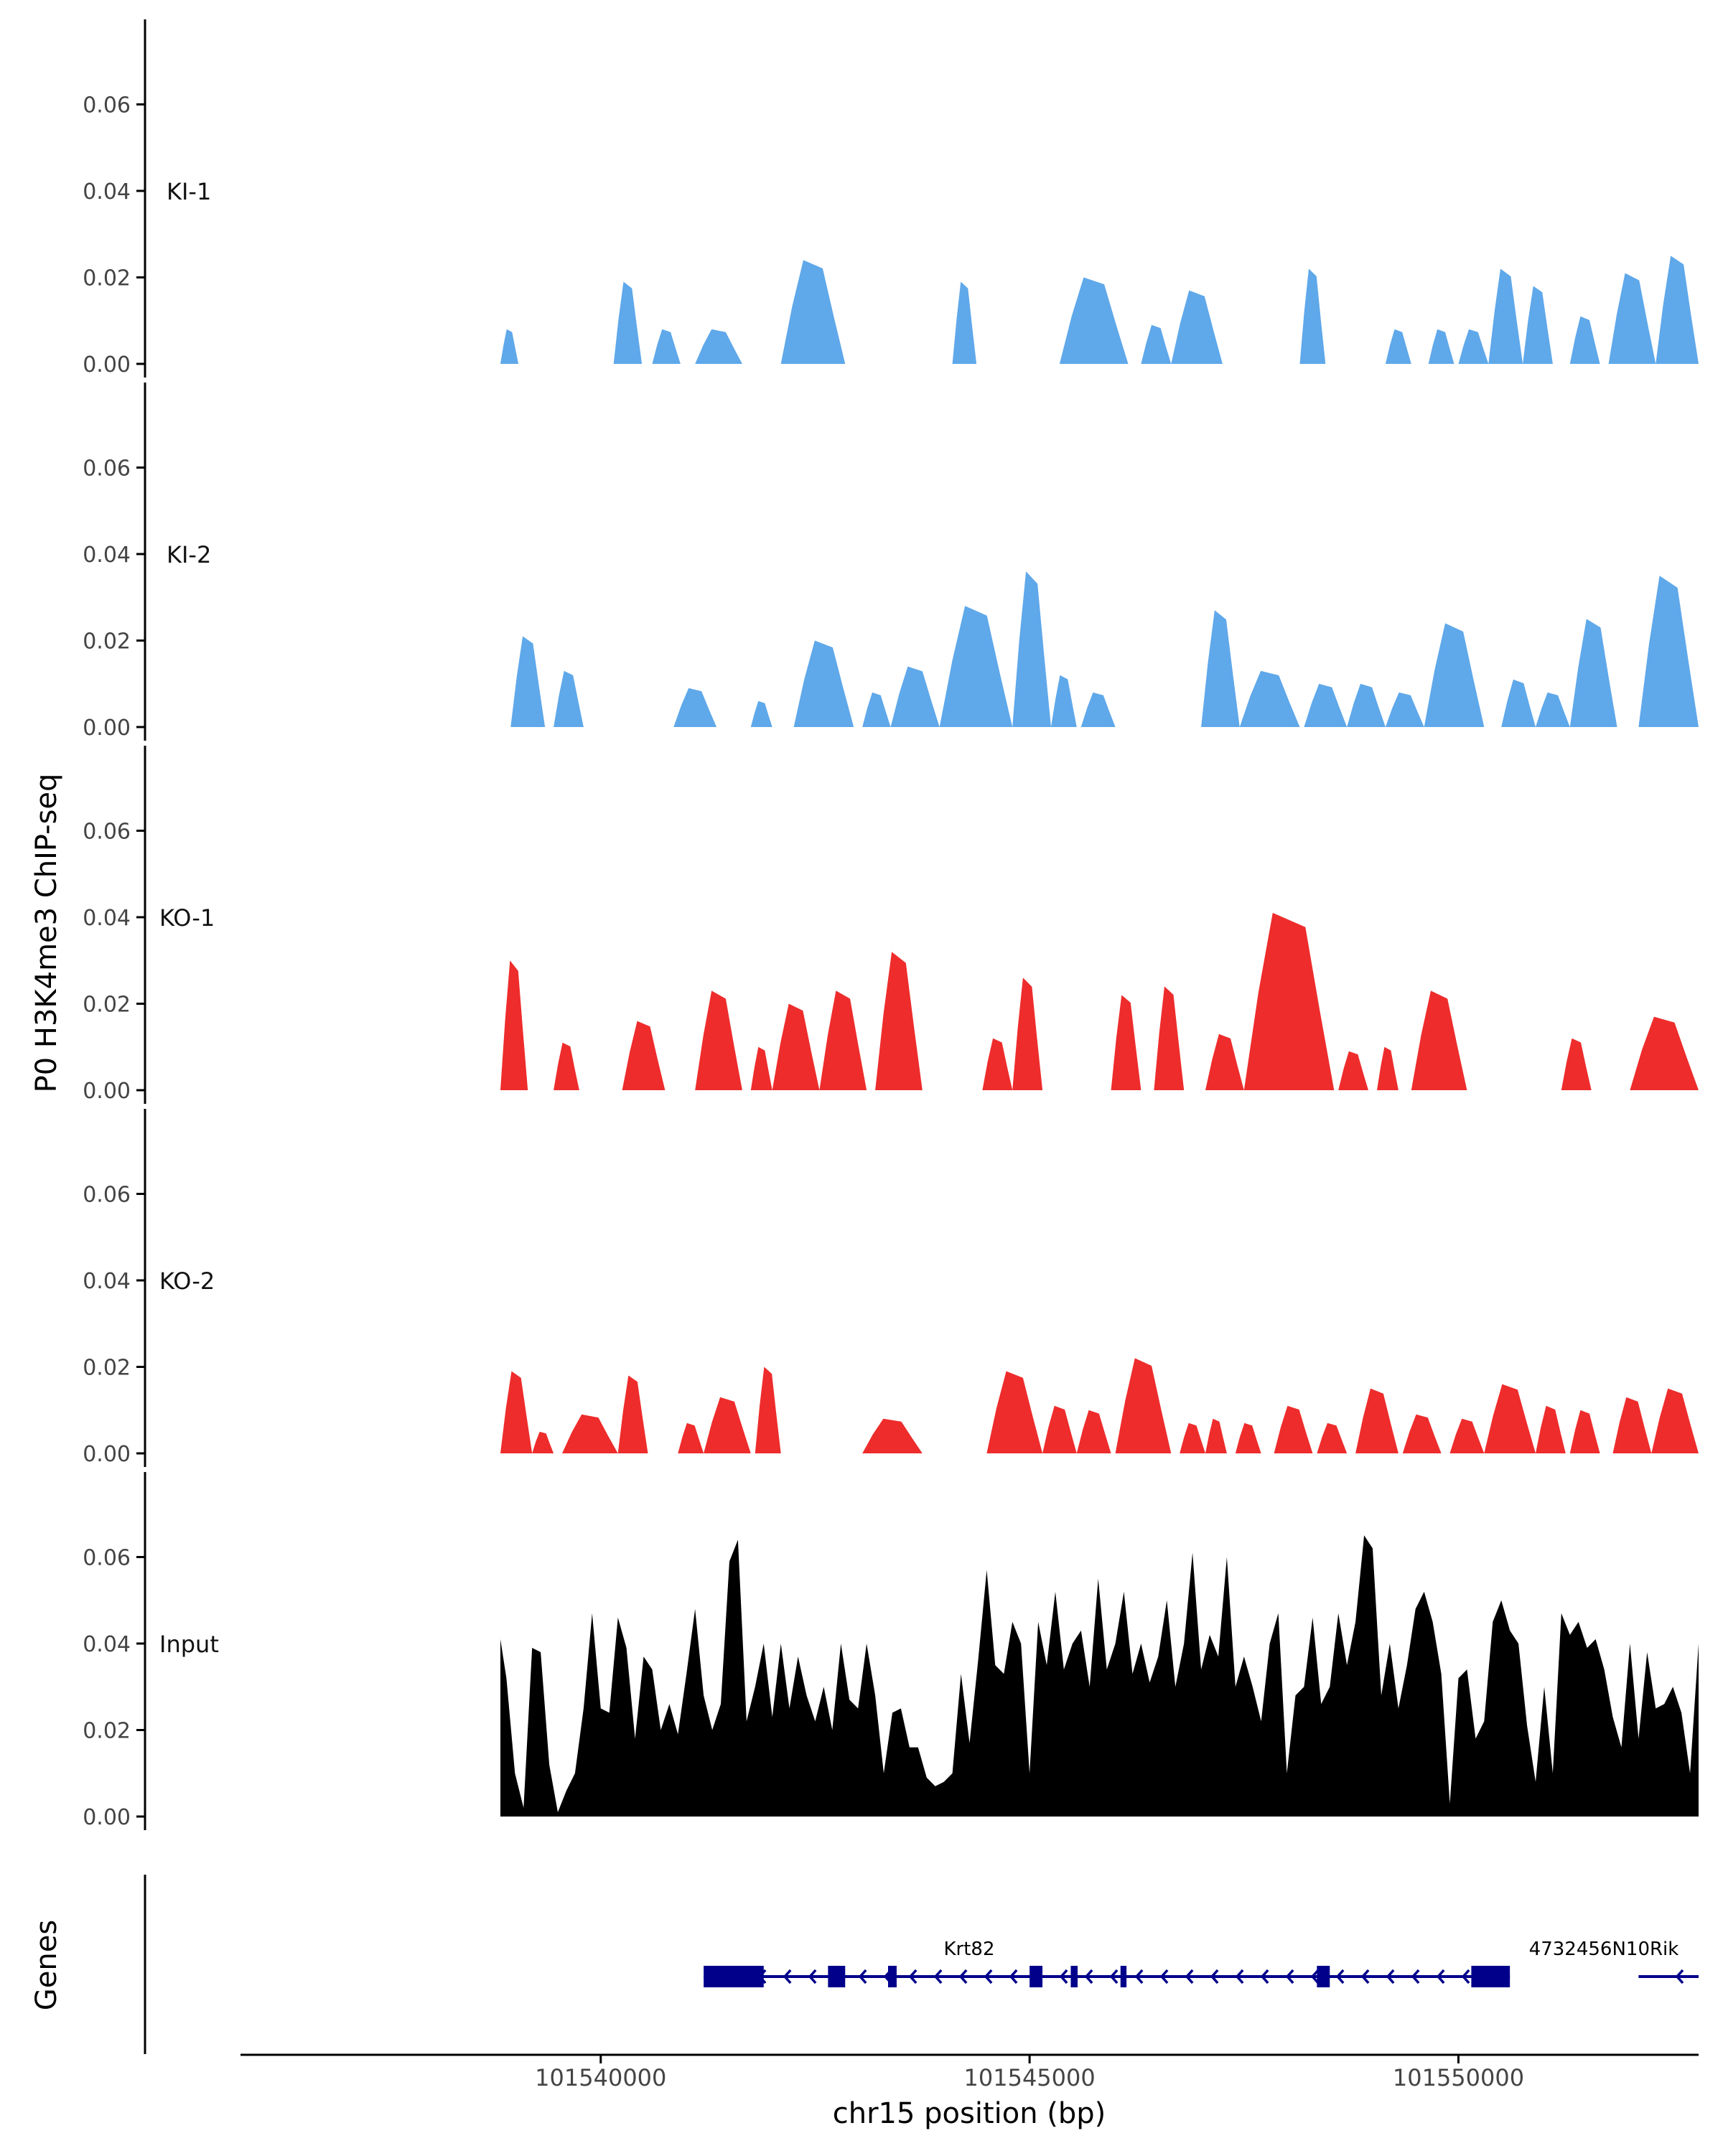  What do you see at coordinates (107, 918) in the screenshot?
I see `ko-1-y-tick-label: 0.04` at bounding box center [107, 918].